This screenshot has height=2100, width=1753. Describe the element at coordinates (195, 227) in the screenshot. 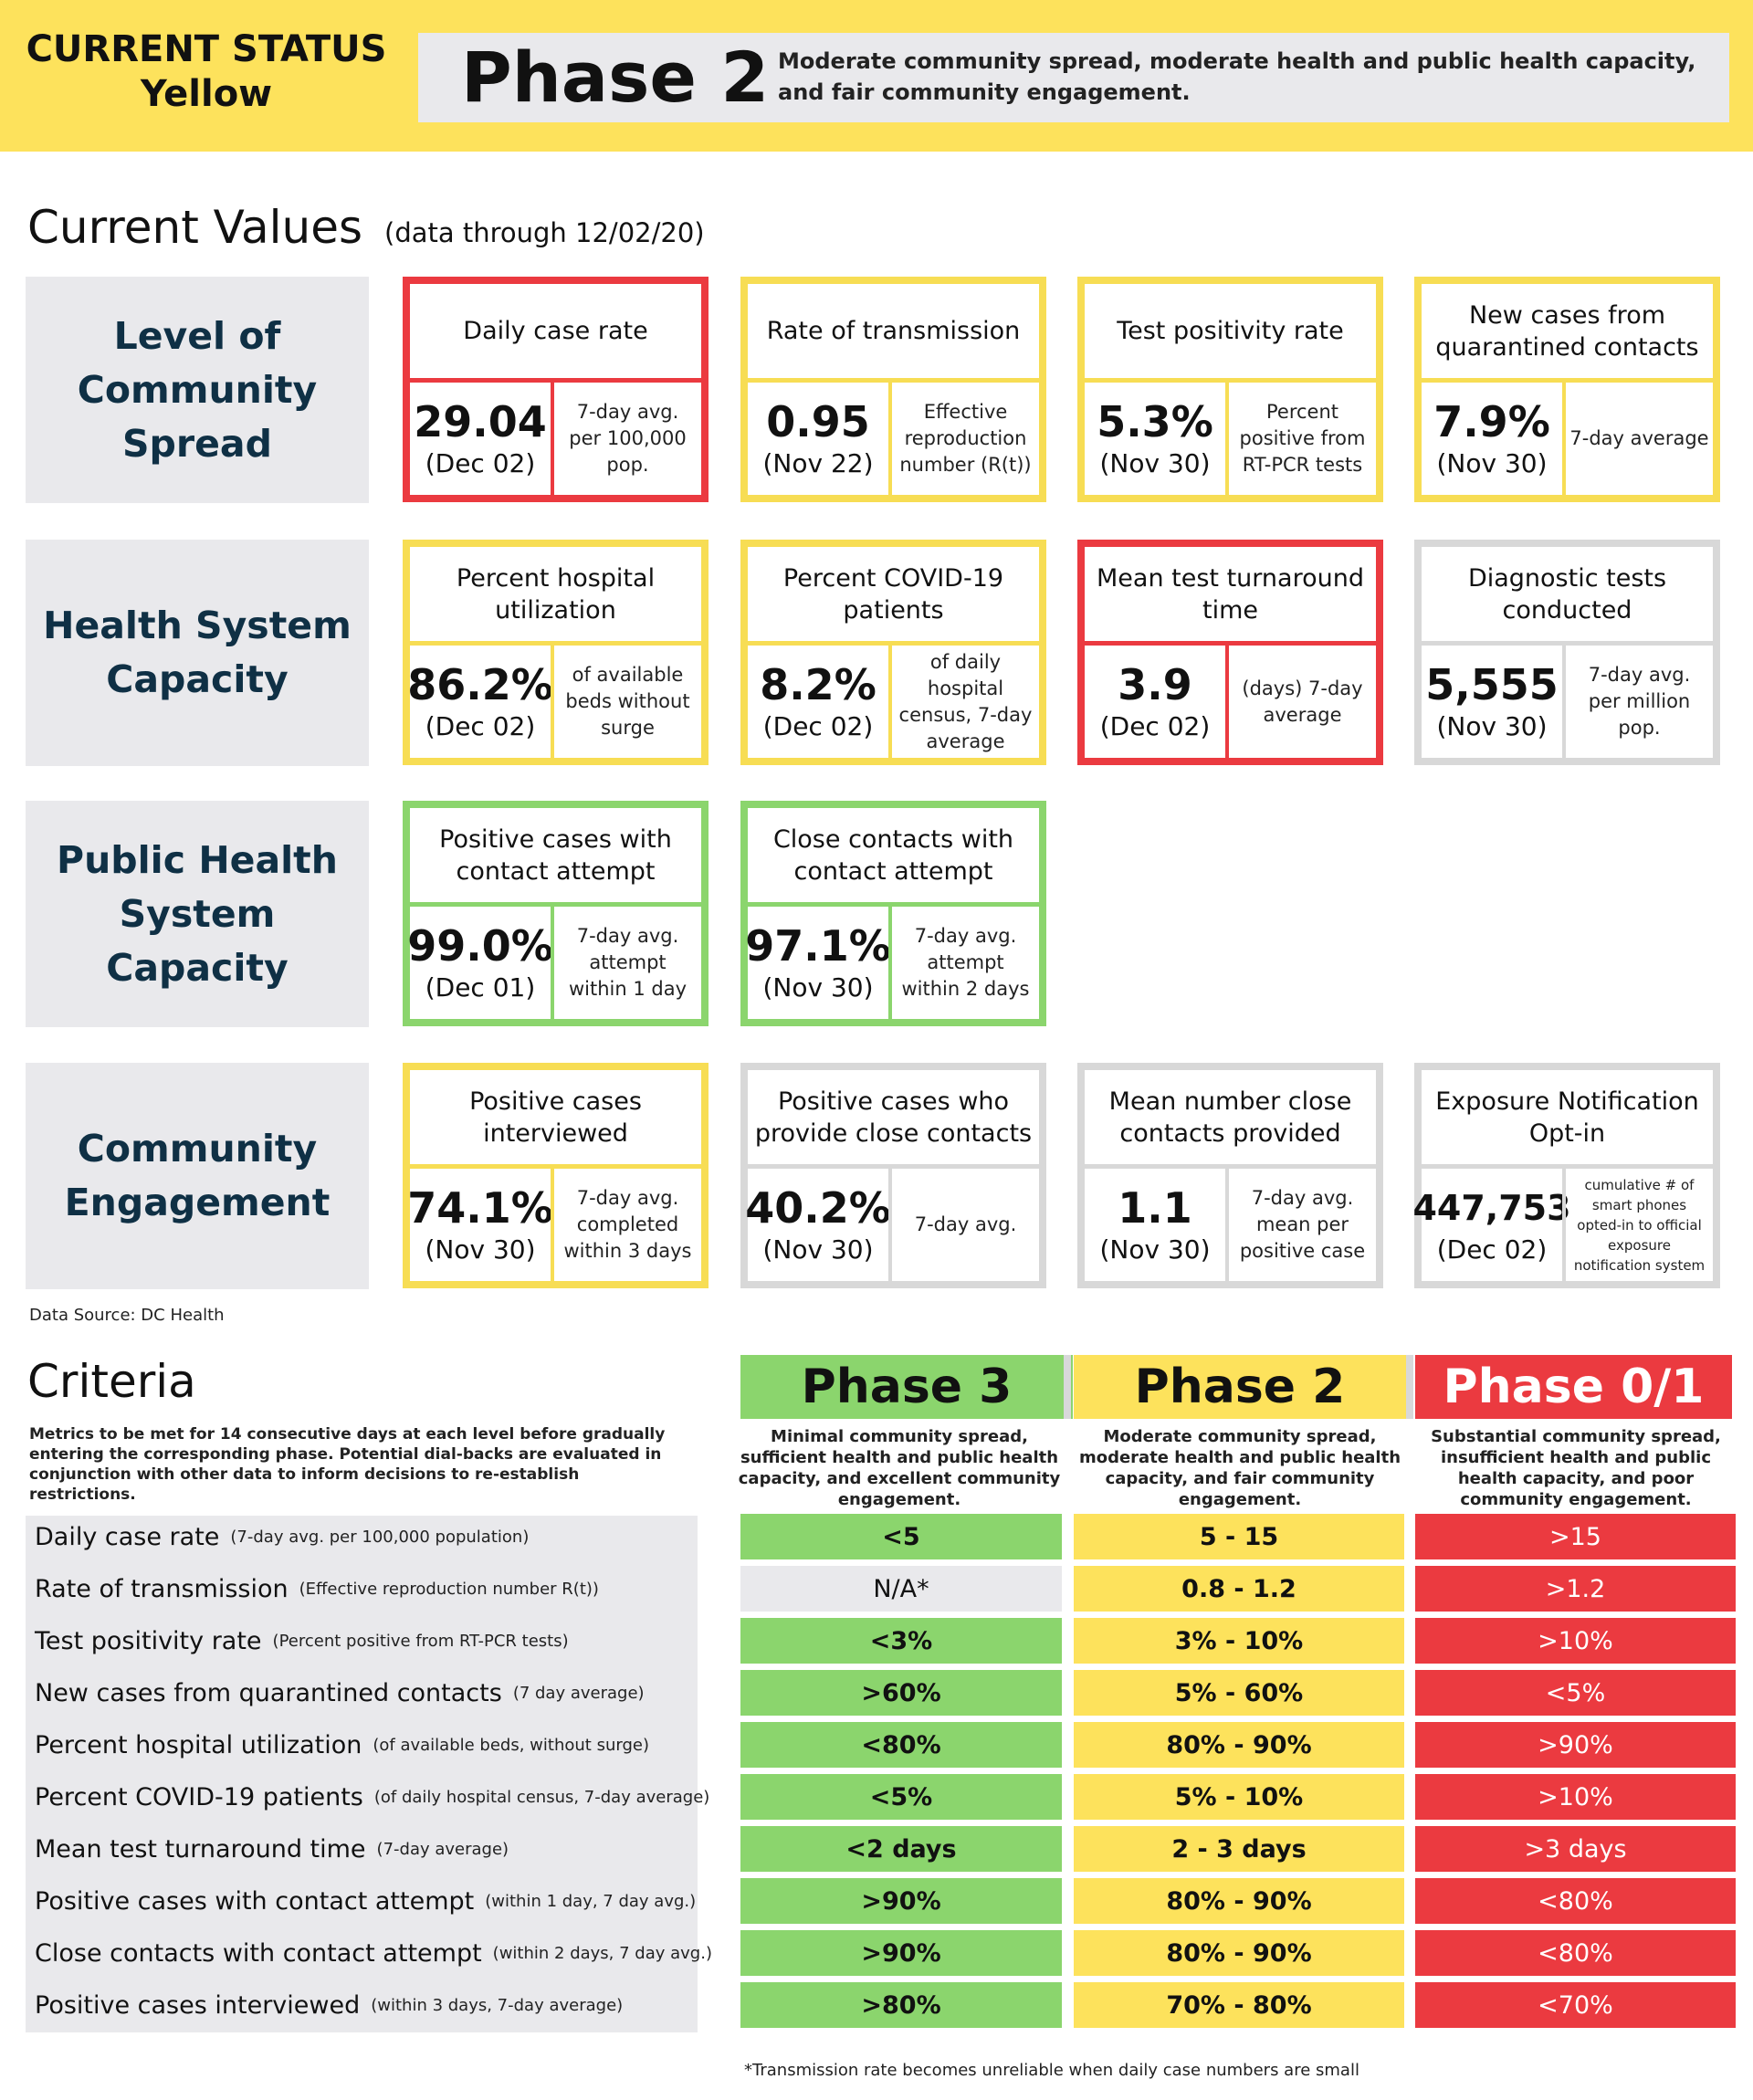

I see `current-values-heading: Current Values` at that location.